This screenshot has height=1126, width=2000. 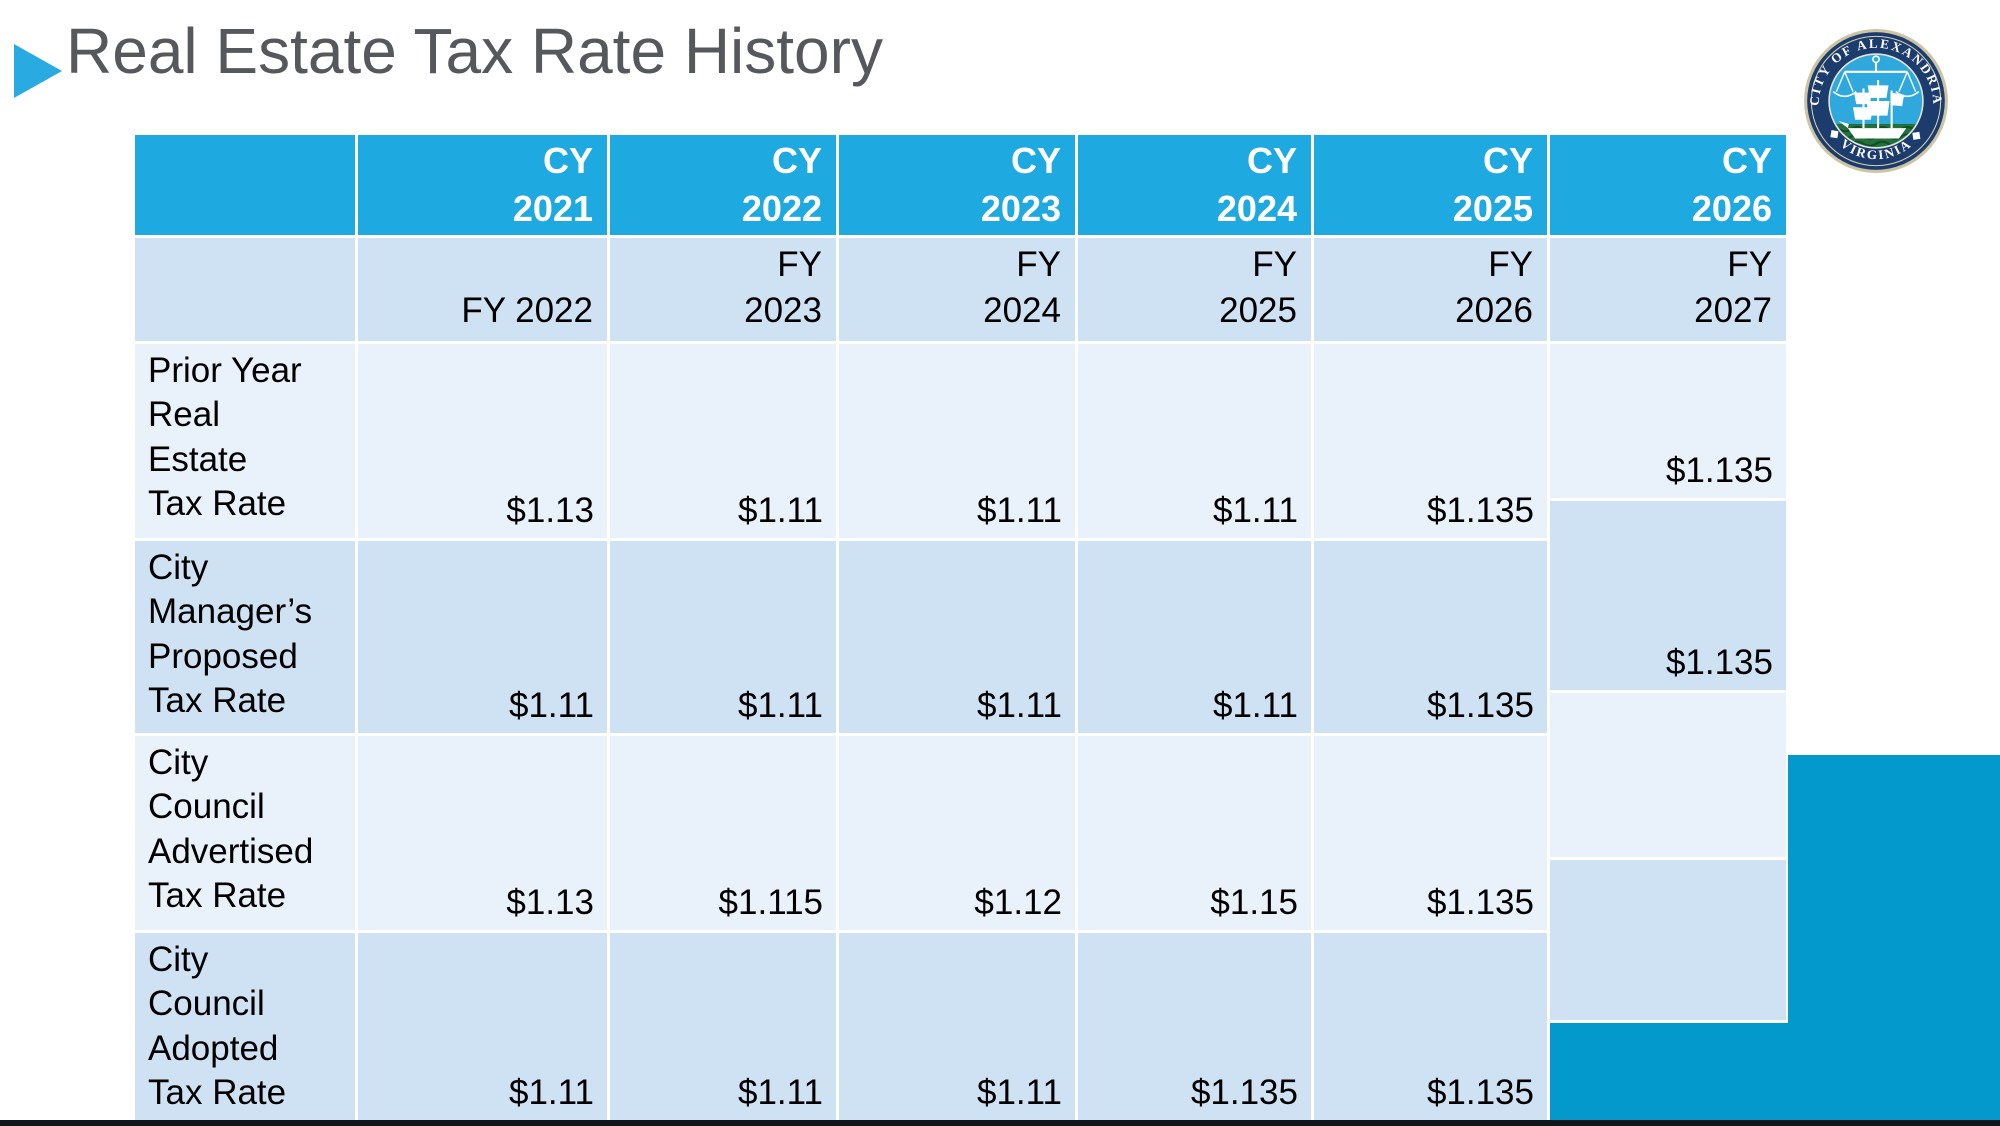 I want to click on value-cell-advertised-cy2026, so click(x=1668, y=775).